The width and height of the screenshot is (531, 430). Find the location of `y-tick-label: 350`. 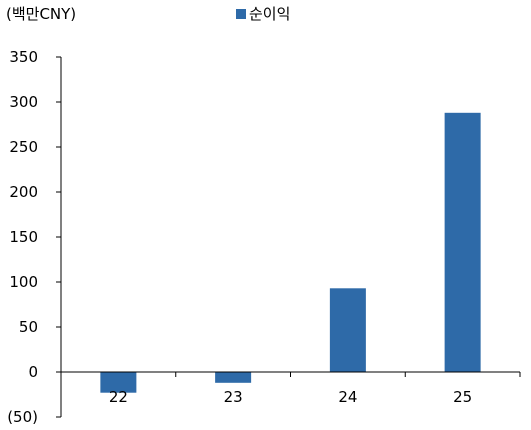

y-tick-label: 350 is located at coordinates (23, 57).